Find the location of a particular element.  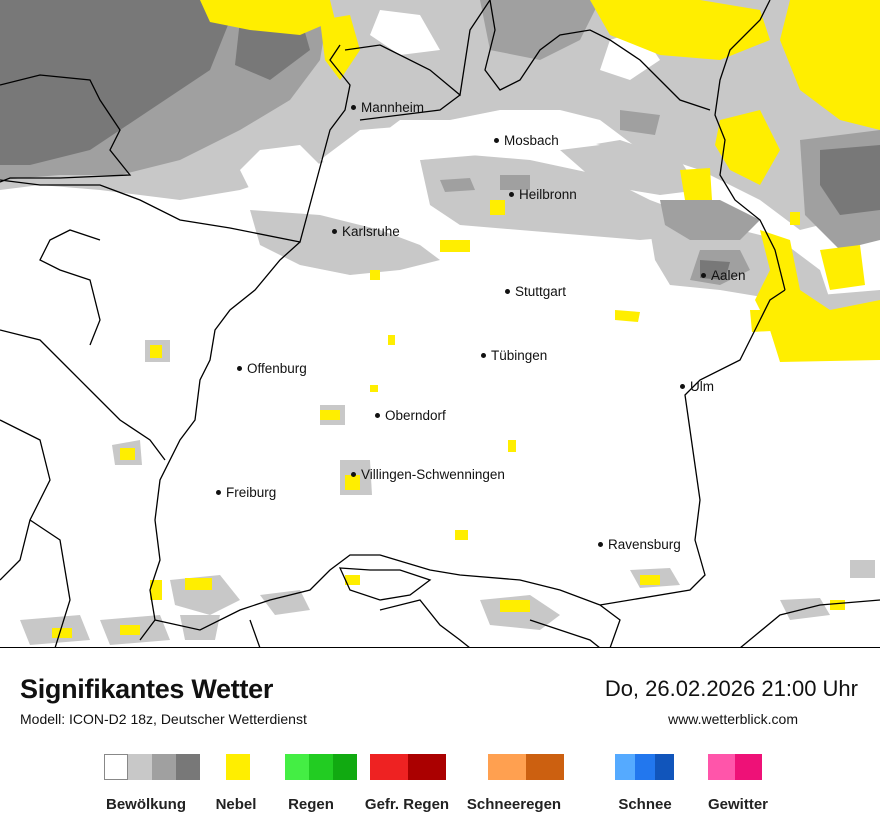

city-name: Oberndorf is located at coordinates (415, 415).